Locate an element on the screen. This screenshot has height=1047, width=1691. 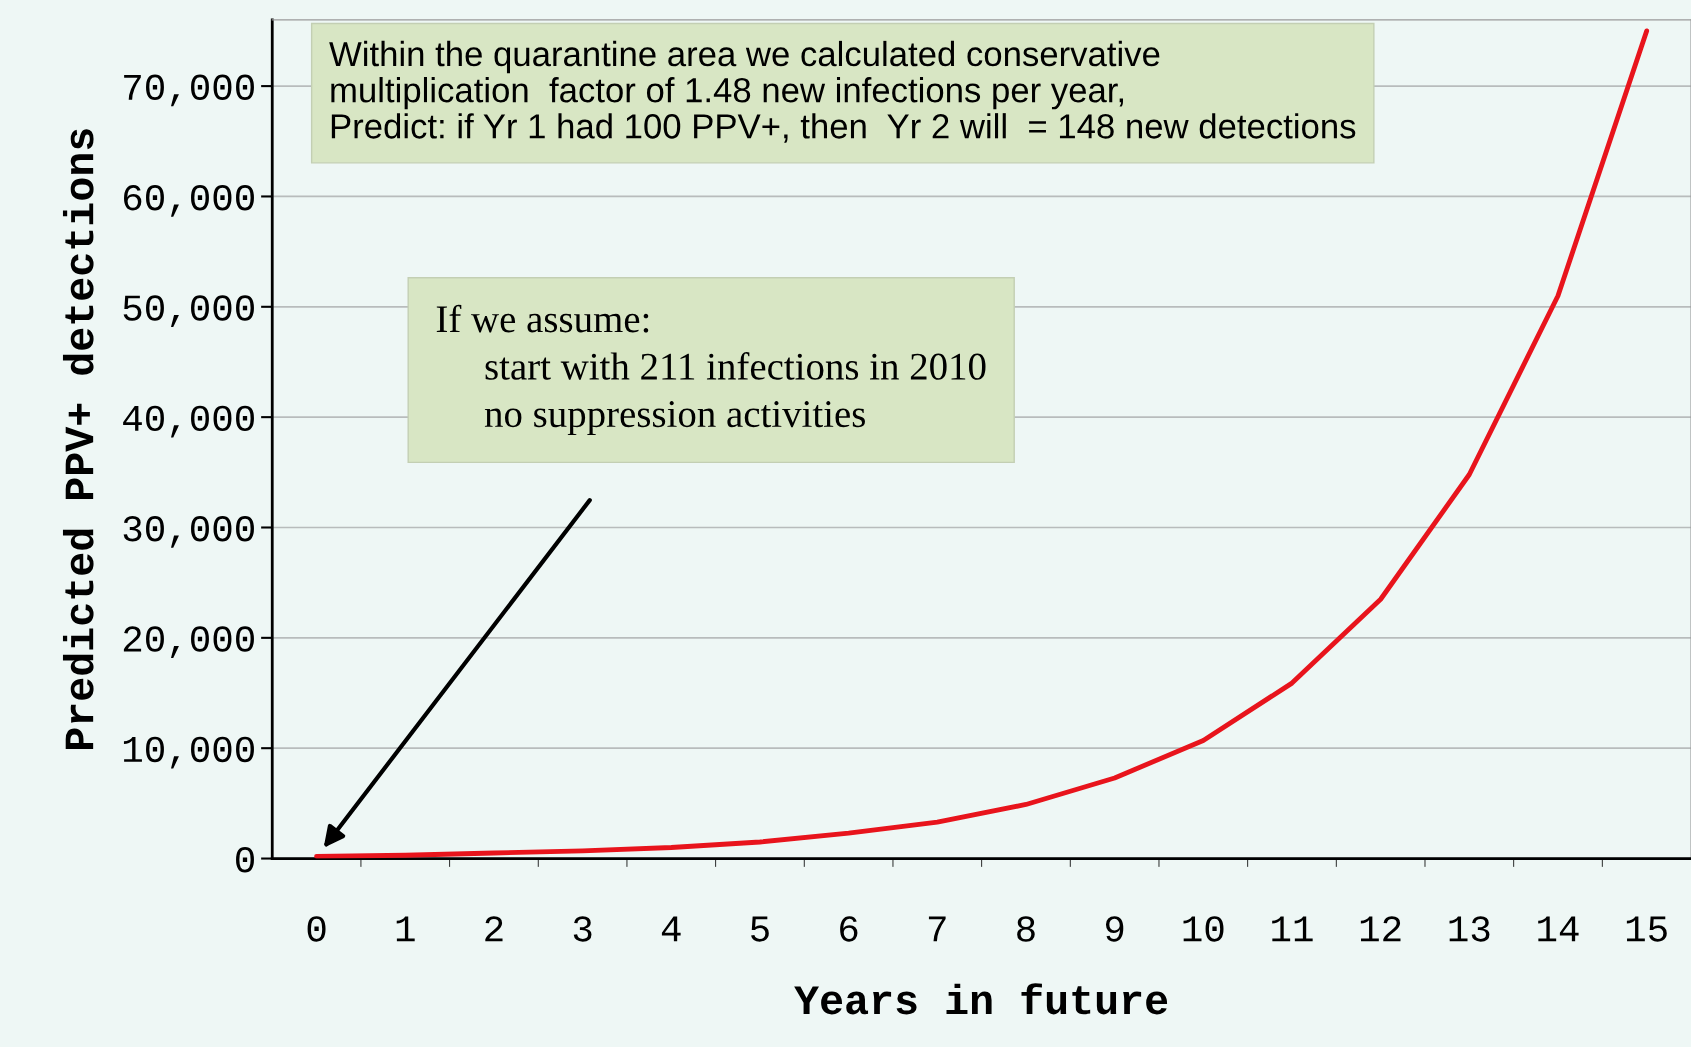
x-tick-label: 0 is located at coordinates (316, 929).